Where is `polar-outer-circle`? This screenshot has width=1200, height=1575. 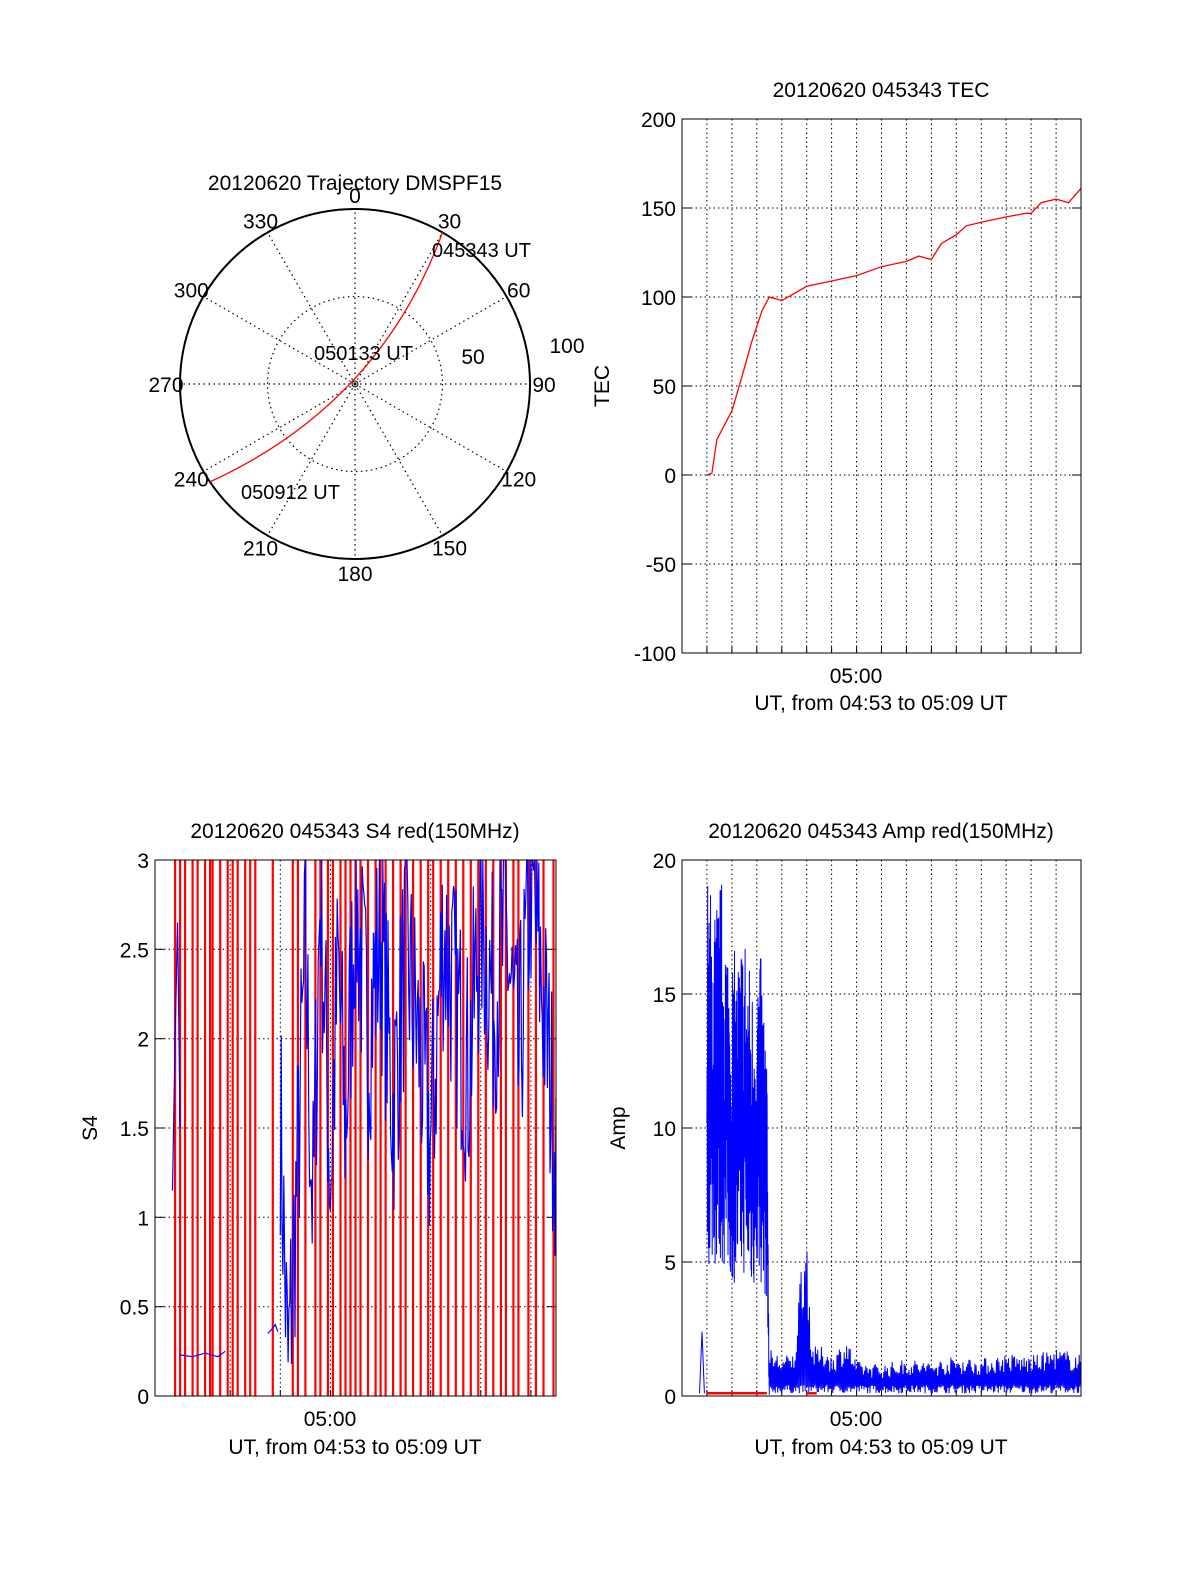
polar-outer-circle is located at coordinates (355, 384).